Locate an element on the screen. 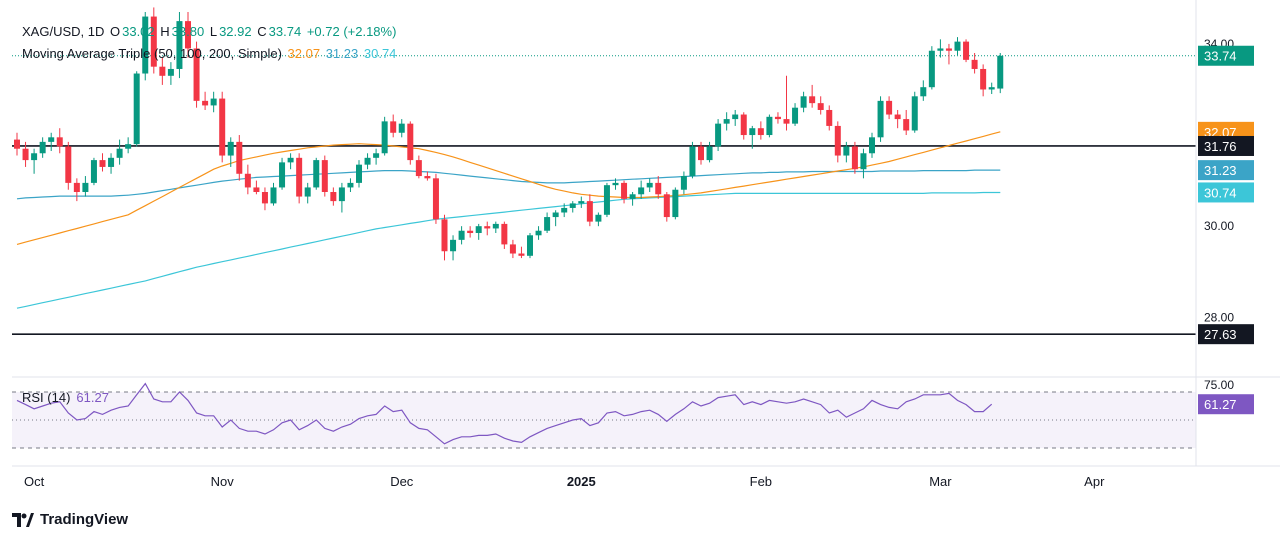 This screenshot has width=1280, height=544. rsi-axis-tick: 75.00 is located at coordinates (1219, 385).